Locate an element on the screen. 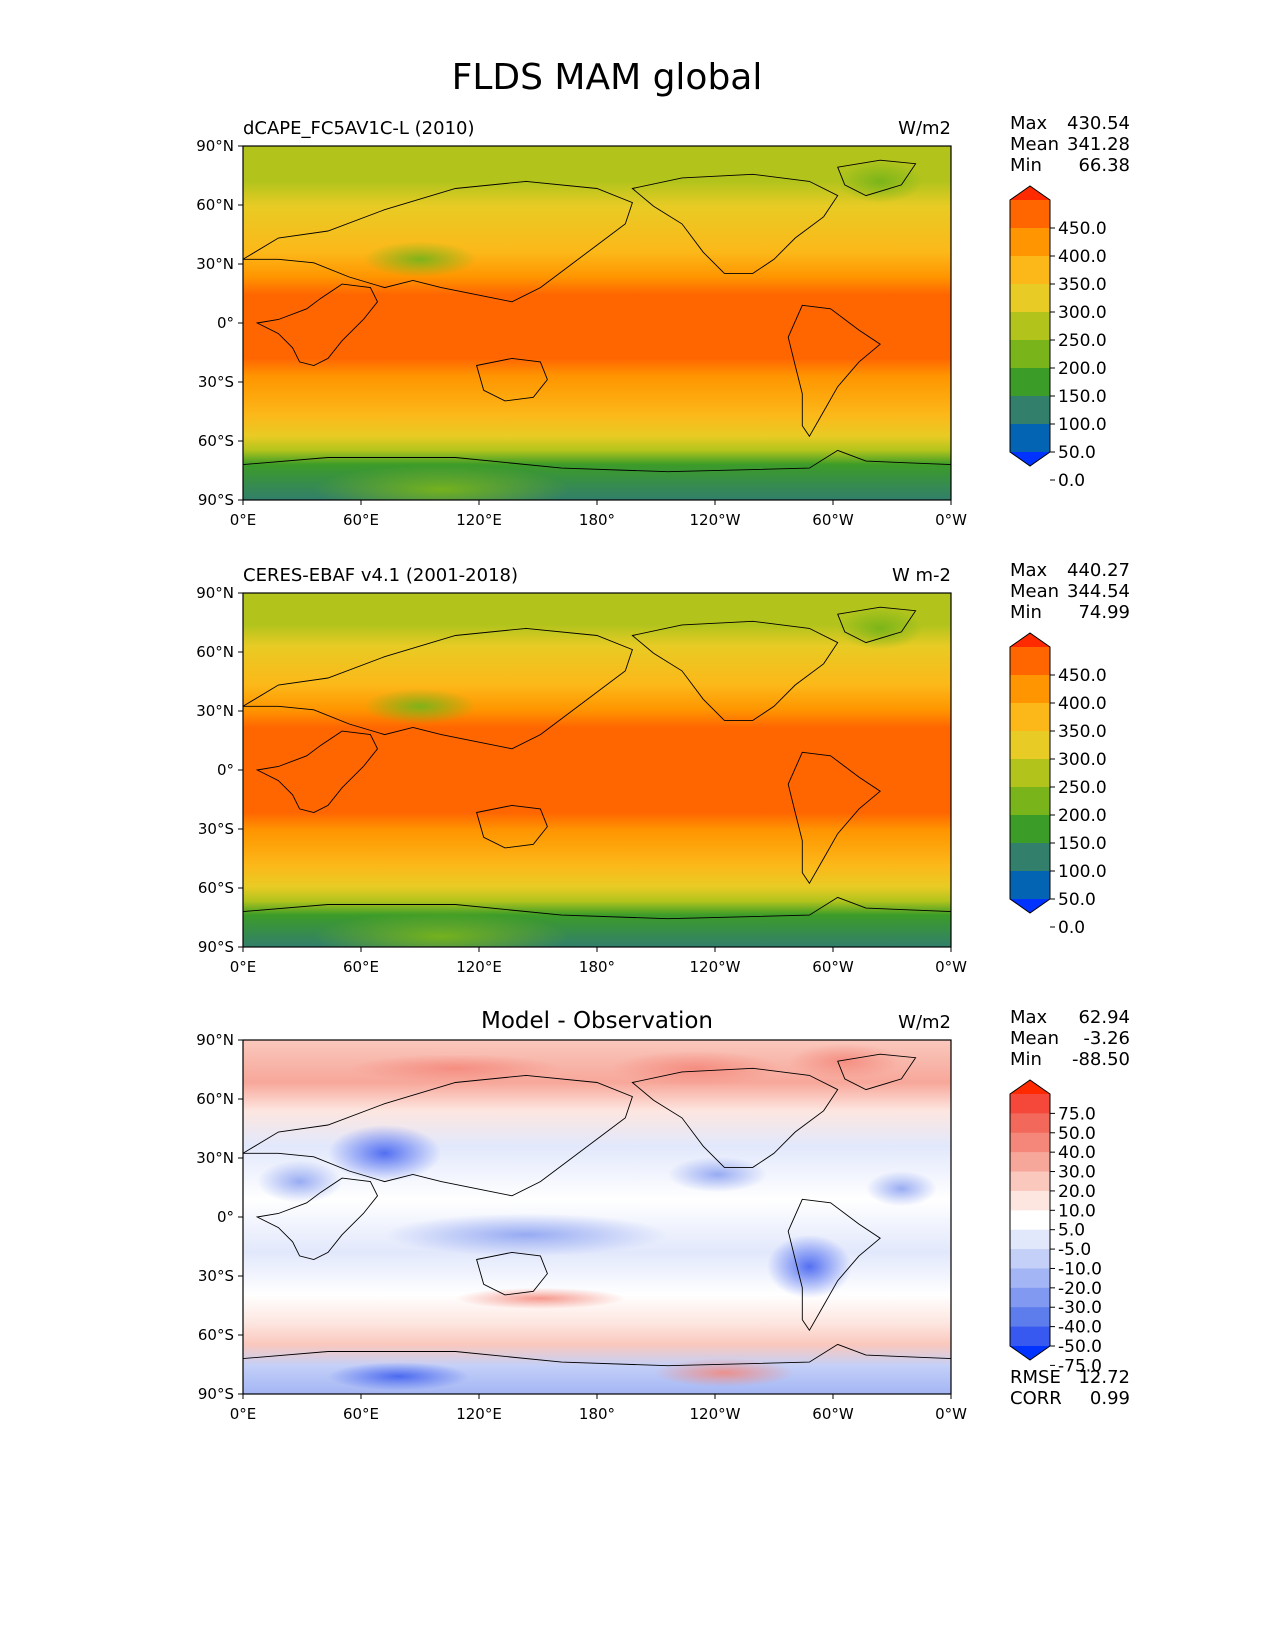 The width and height of the screenshot is (1275, 1650). y-tick-label: 30°N is located at coordinates (215, 1158).